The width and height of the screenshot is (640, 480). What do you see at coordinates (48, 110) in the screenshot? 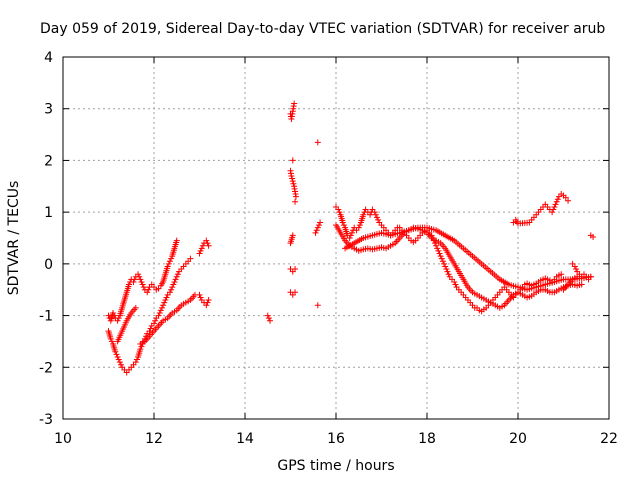
I see `y-tick-label: 3` at bounding box center [48, 110].